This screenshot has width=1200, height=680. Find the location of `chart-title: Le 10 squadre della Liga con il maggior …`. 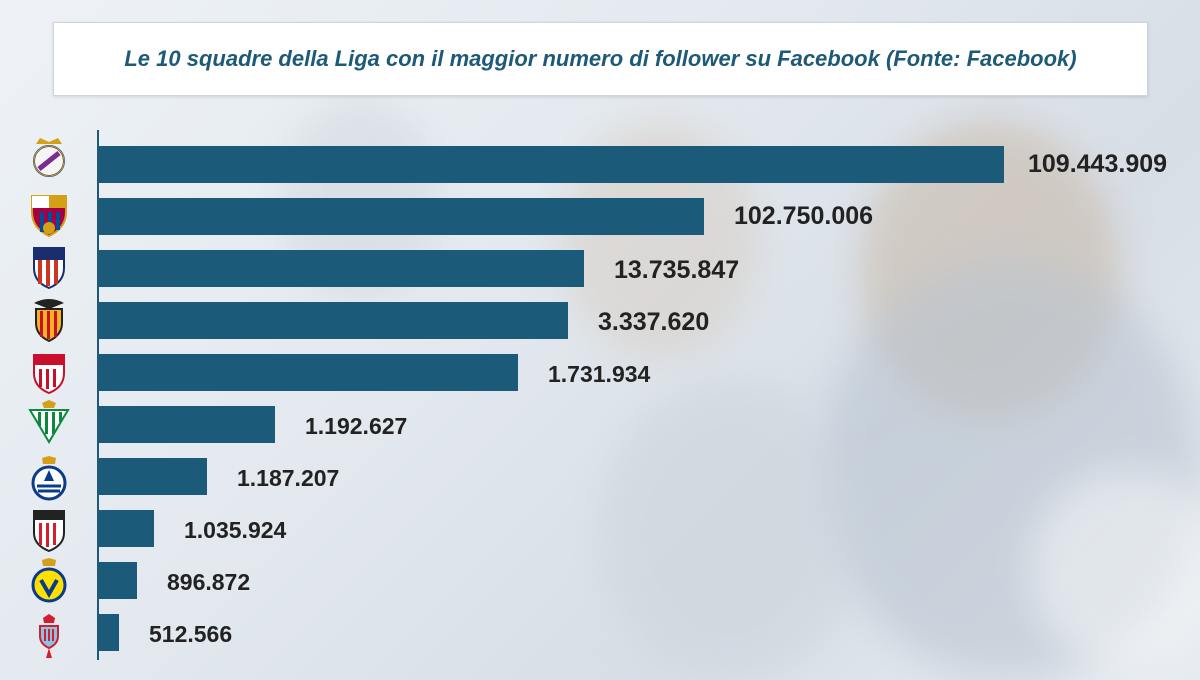

chart-title: Le 10 squadre della Liga con il maggior … is located at coordinates (600, 58).